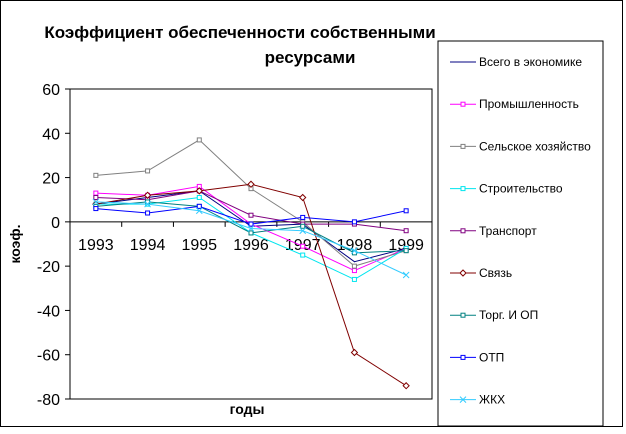 This screenshot has height=434, width=626. I want to click on y-axis: -80 -60 -40 -20 0 20 40 60, so click(53, 245).